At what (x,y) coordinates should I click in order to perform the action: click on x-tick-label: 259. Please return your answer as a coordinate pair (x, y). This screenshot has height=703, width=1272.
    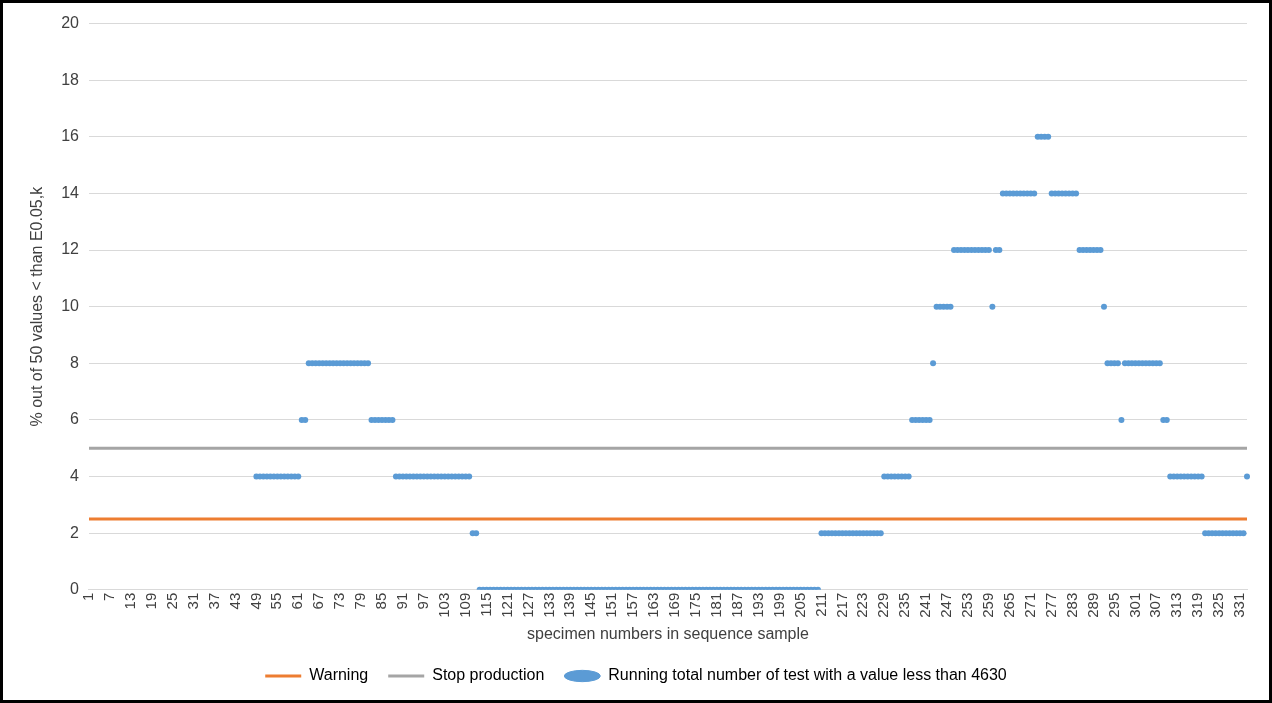
    Looking at the image, I should click on (988, 605).